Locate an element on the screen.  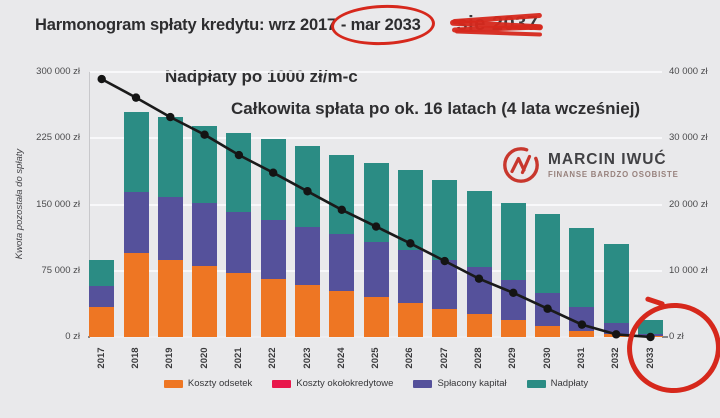
bar-2027 is located at coordinates (445, 258).